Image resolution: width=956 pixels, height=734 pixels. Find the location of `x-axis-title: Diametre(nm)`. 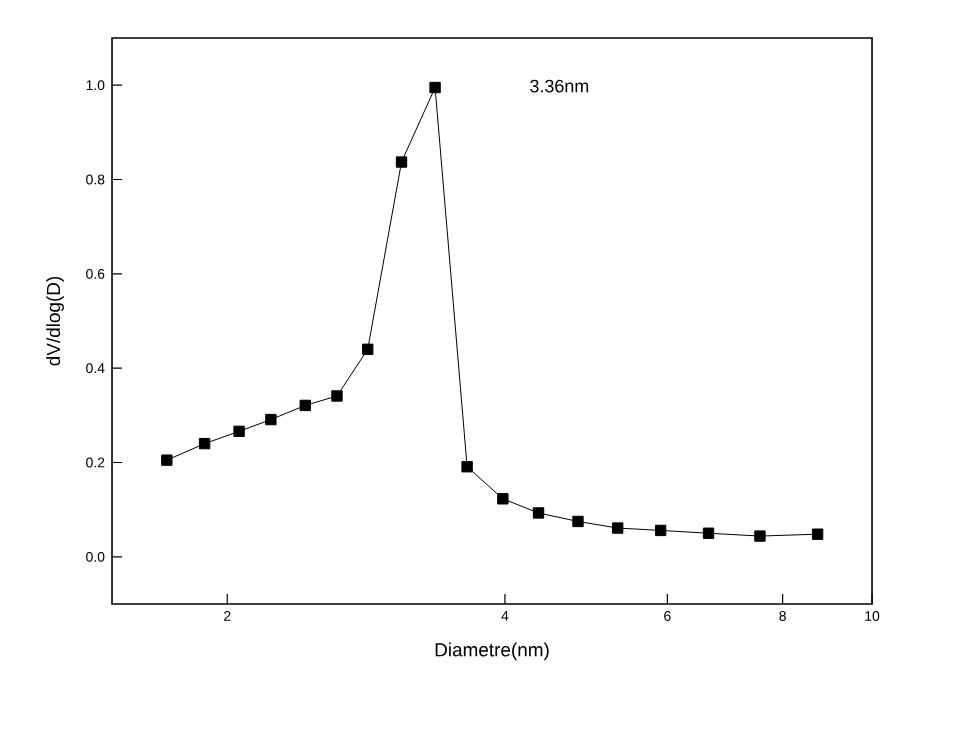

x-axis-title: Diametre(nm) is located at coordinates (492, 651).